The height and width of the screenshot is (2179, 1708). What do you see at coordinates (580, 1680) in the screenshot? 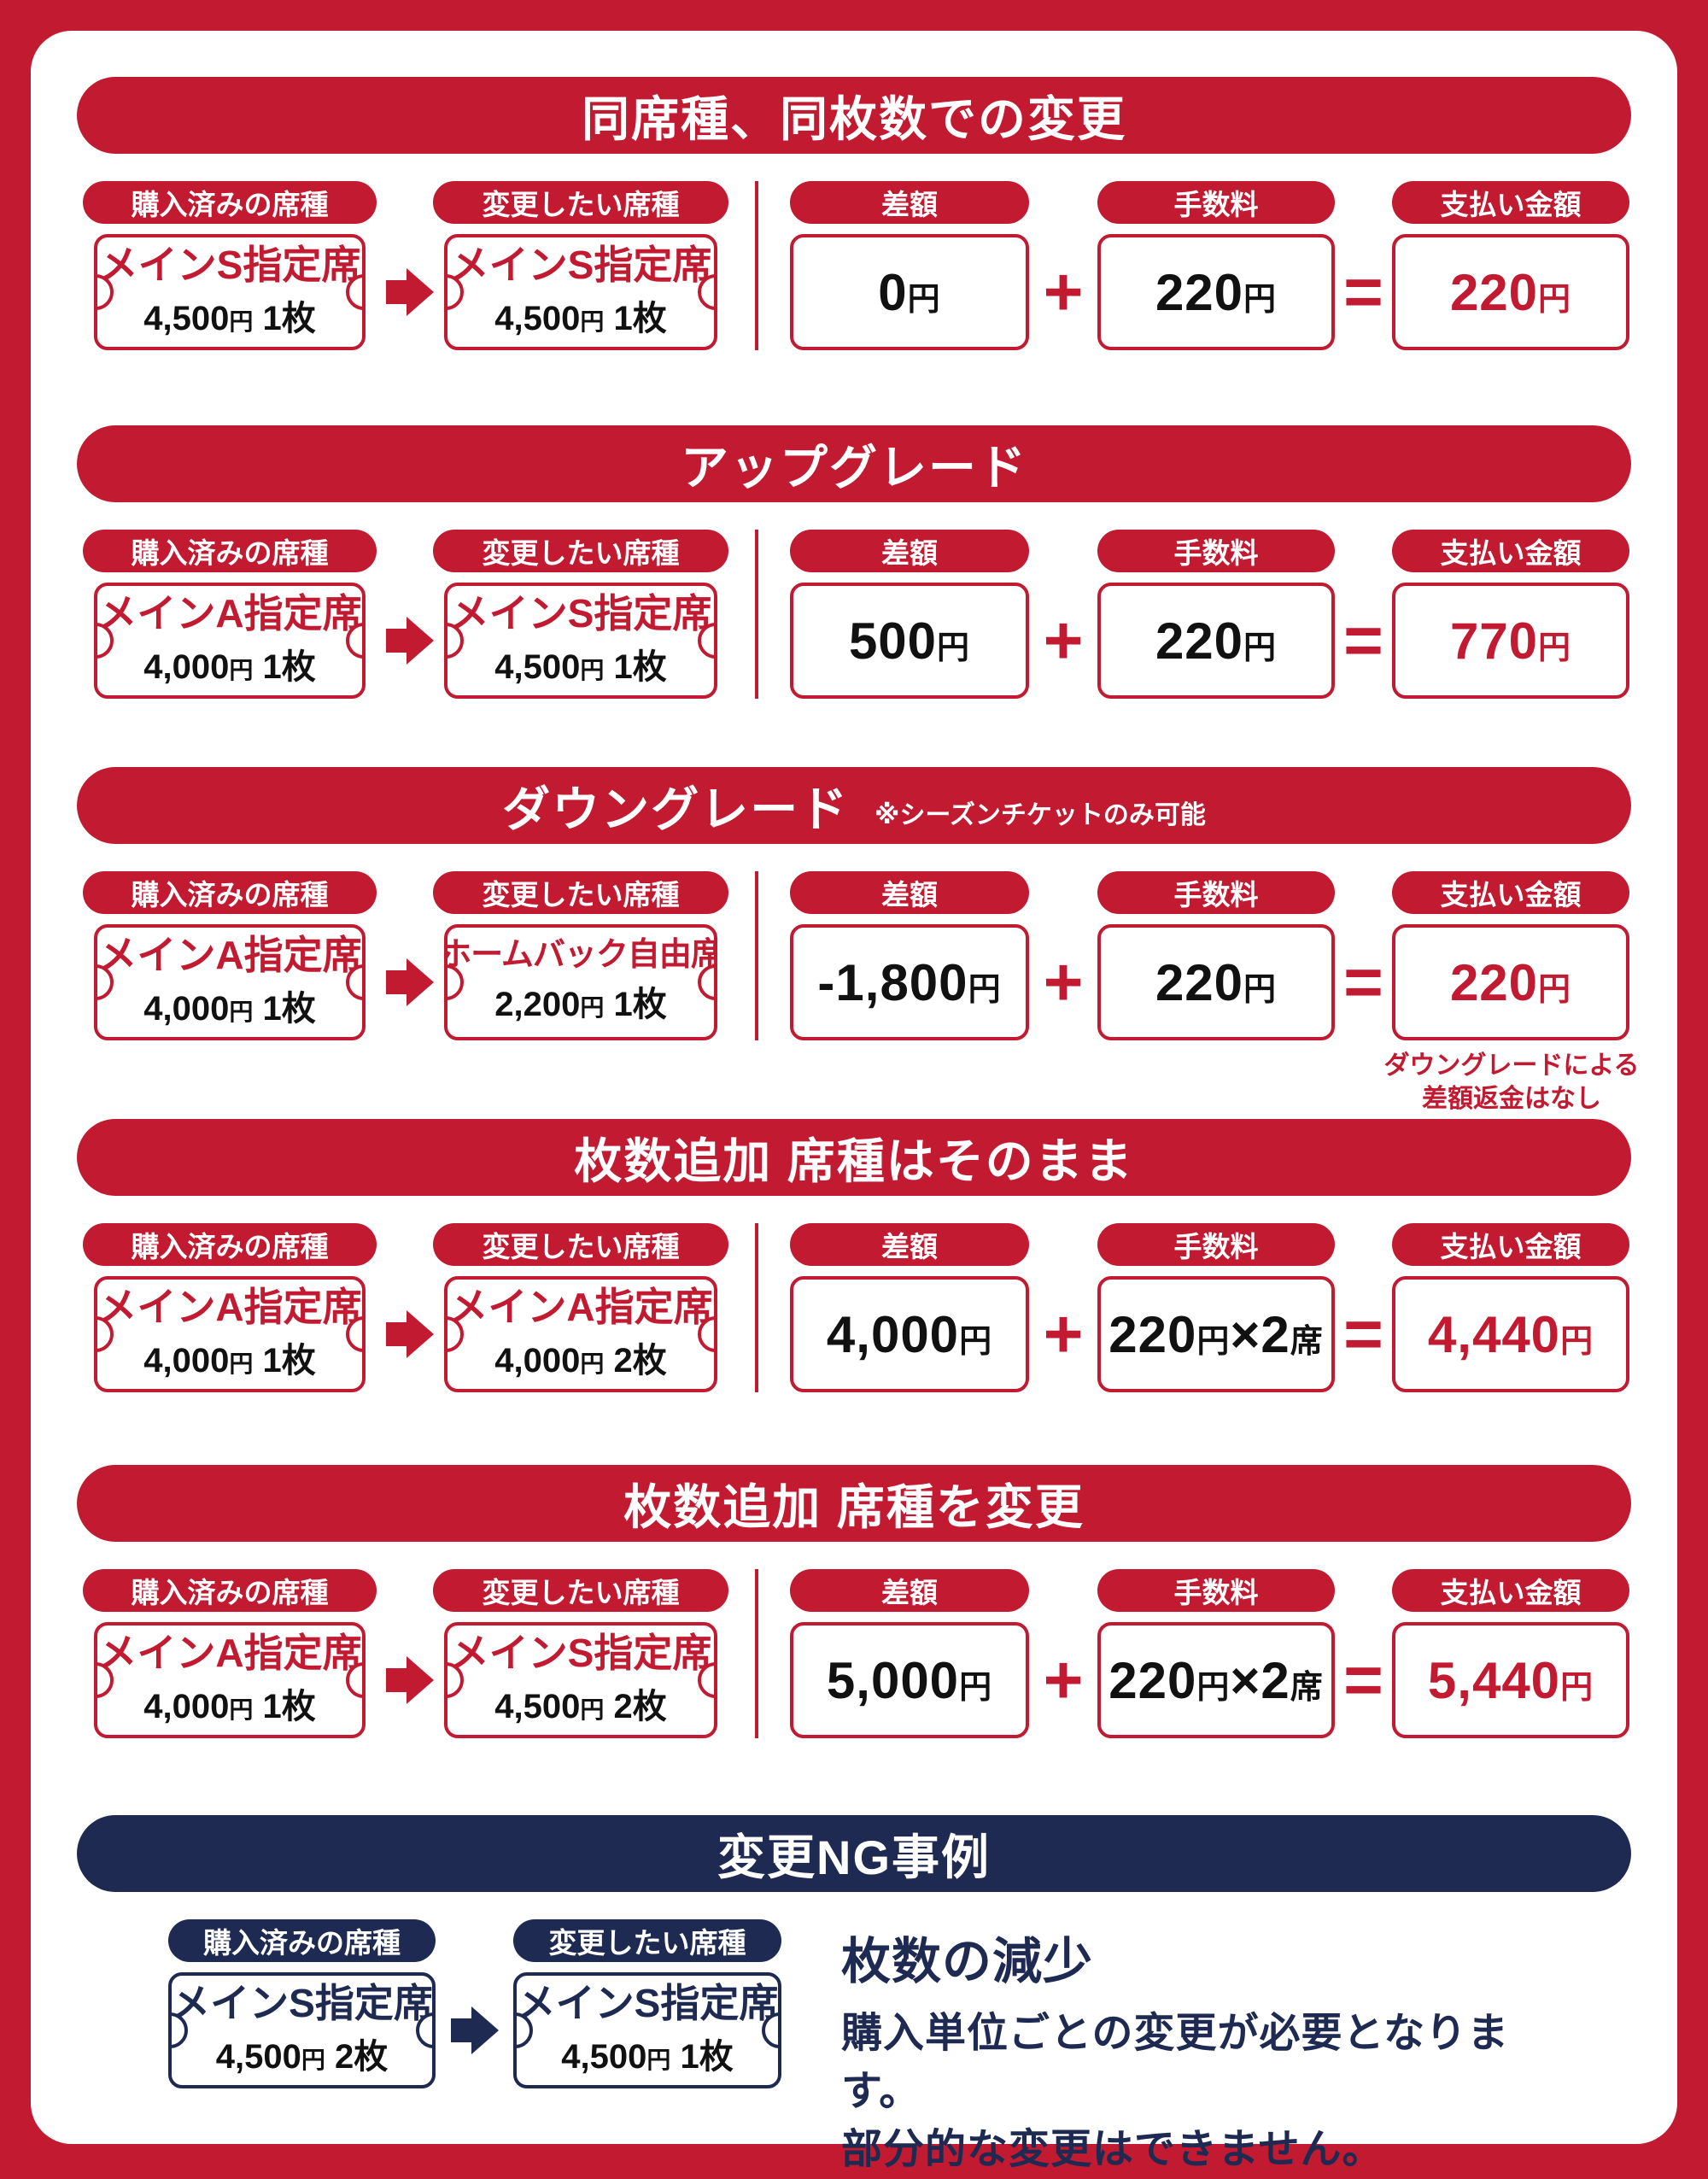
I see `ticket-card: メインS指定席 4,500円 2枚` at bounding box center [580, 1680].